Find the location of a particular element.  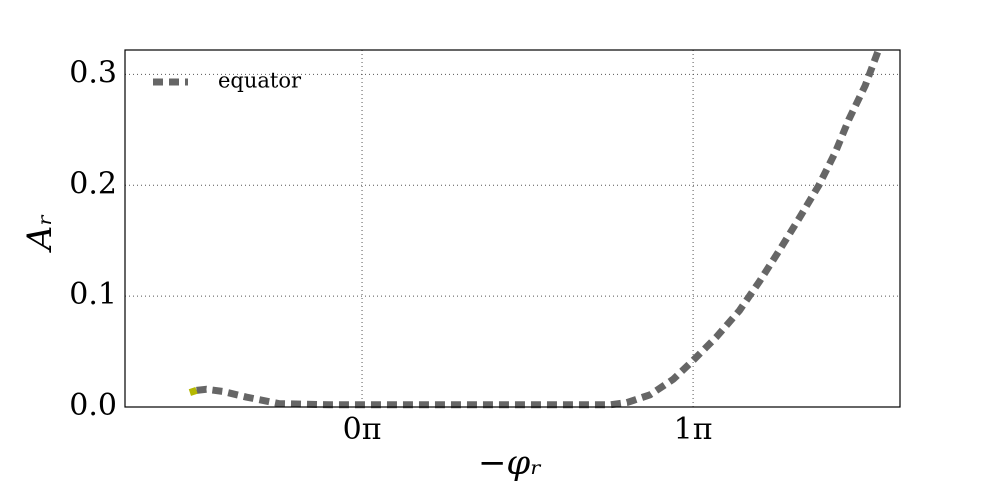

y-tick-label: 0.3 is located at coordinates (93, 72).